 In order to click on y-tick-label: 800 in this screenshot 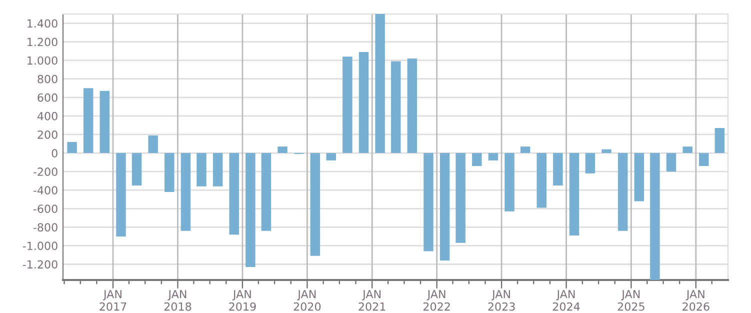, I will do `click(48, 79)`.